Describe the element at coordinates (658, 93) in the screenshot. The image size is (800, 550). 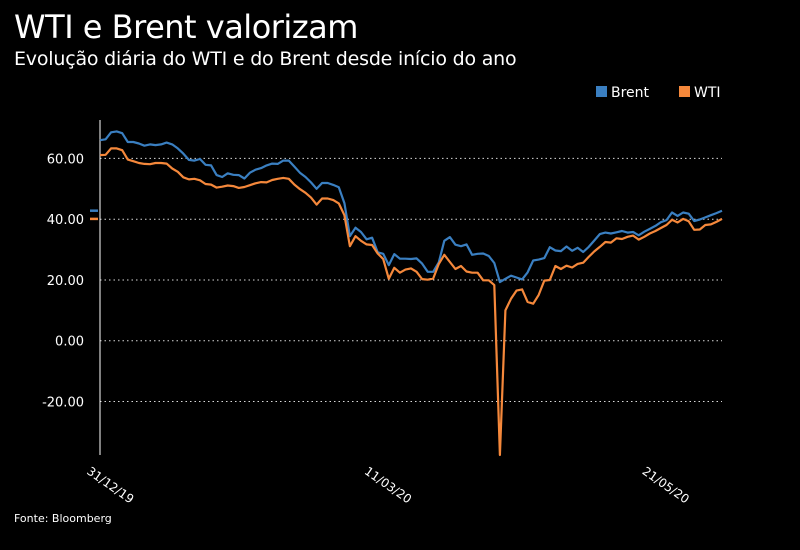
I see `legend: Brent WTI` at that location.